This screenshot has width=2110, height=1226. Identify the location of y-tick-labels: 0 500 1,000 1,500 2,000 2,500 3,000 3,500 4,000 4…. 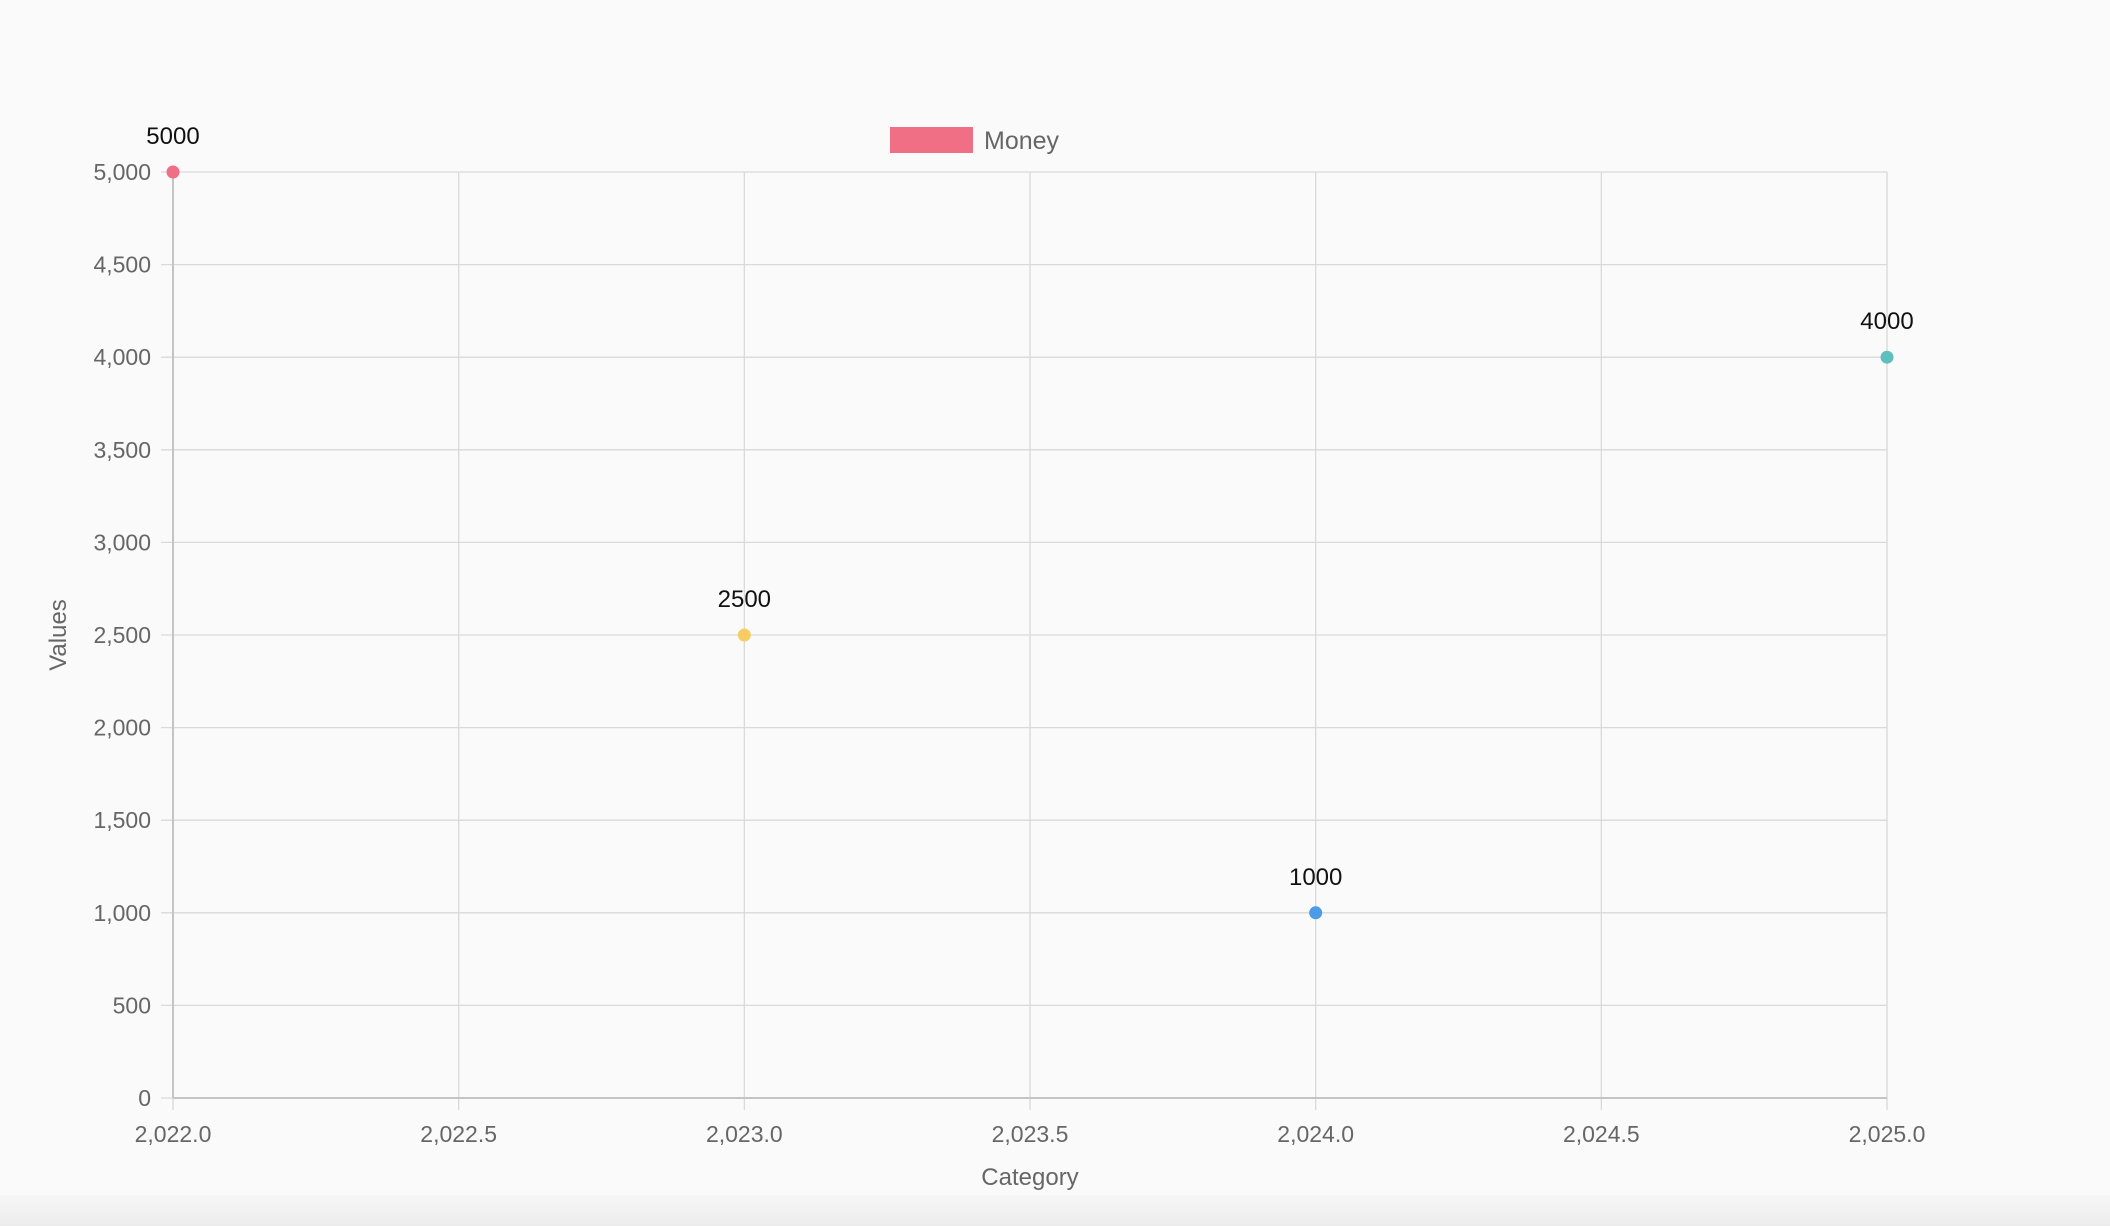
(122, 635).